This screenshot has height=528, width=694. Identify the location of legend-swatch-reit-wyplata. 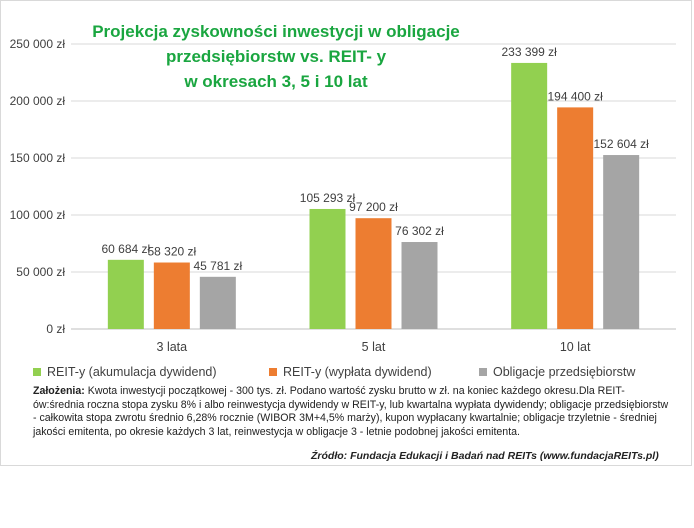
(273, 372).